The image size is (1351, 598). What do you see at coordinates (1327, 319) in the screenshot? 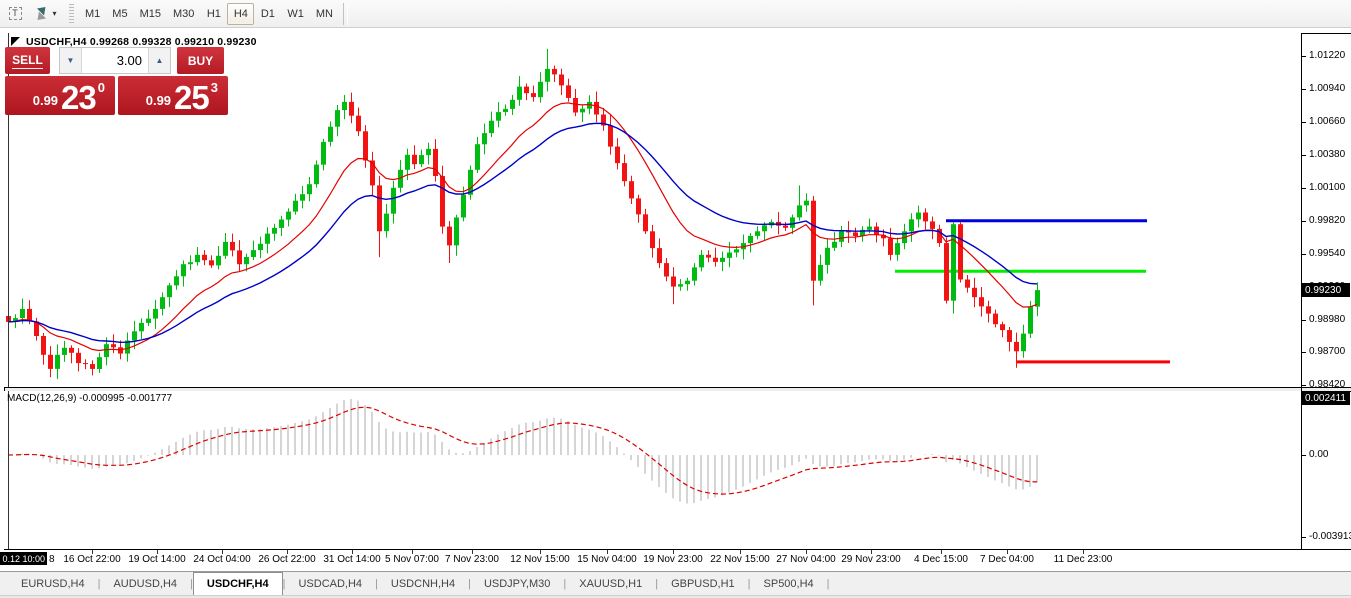
I see `price-label: 0.98980` at bounding box center [1327, 319].